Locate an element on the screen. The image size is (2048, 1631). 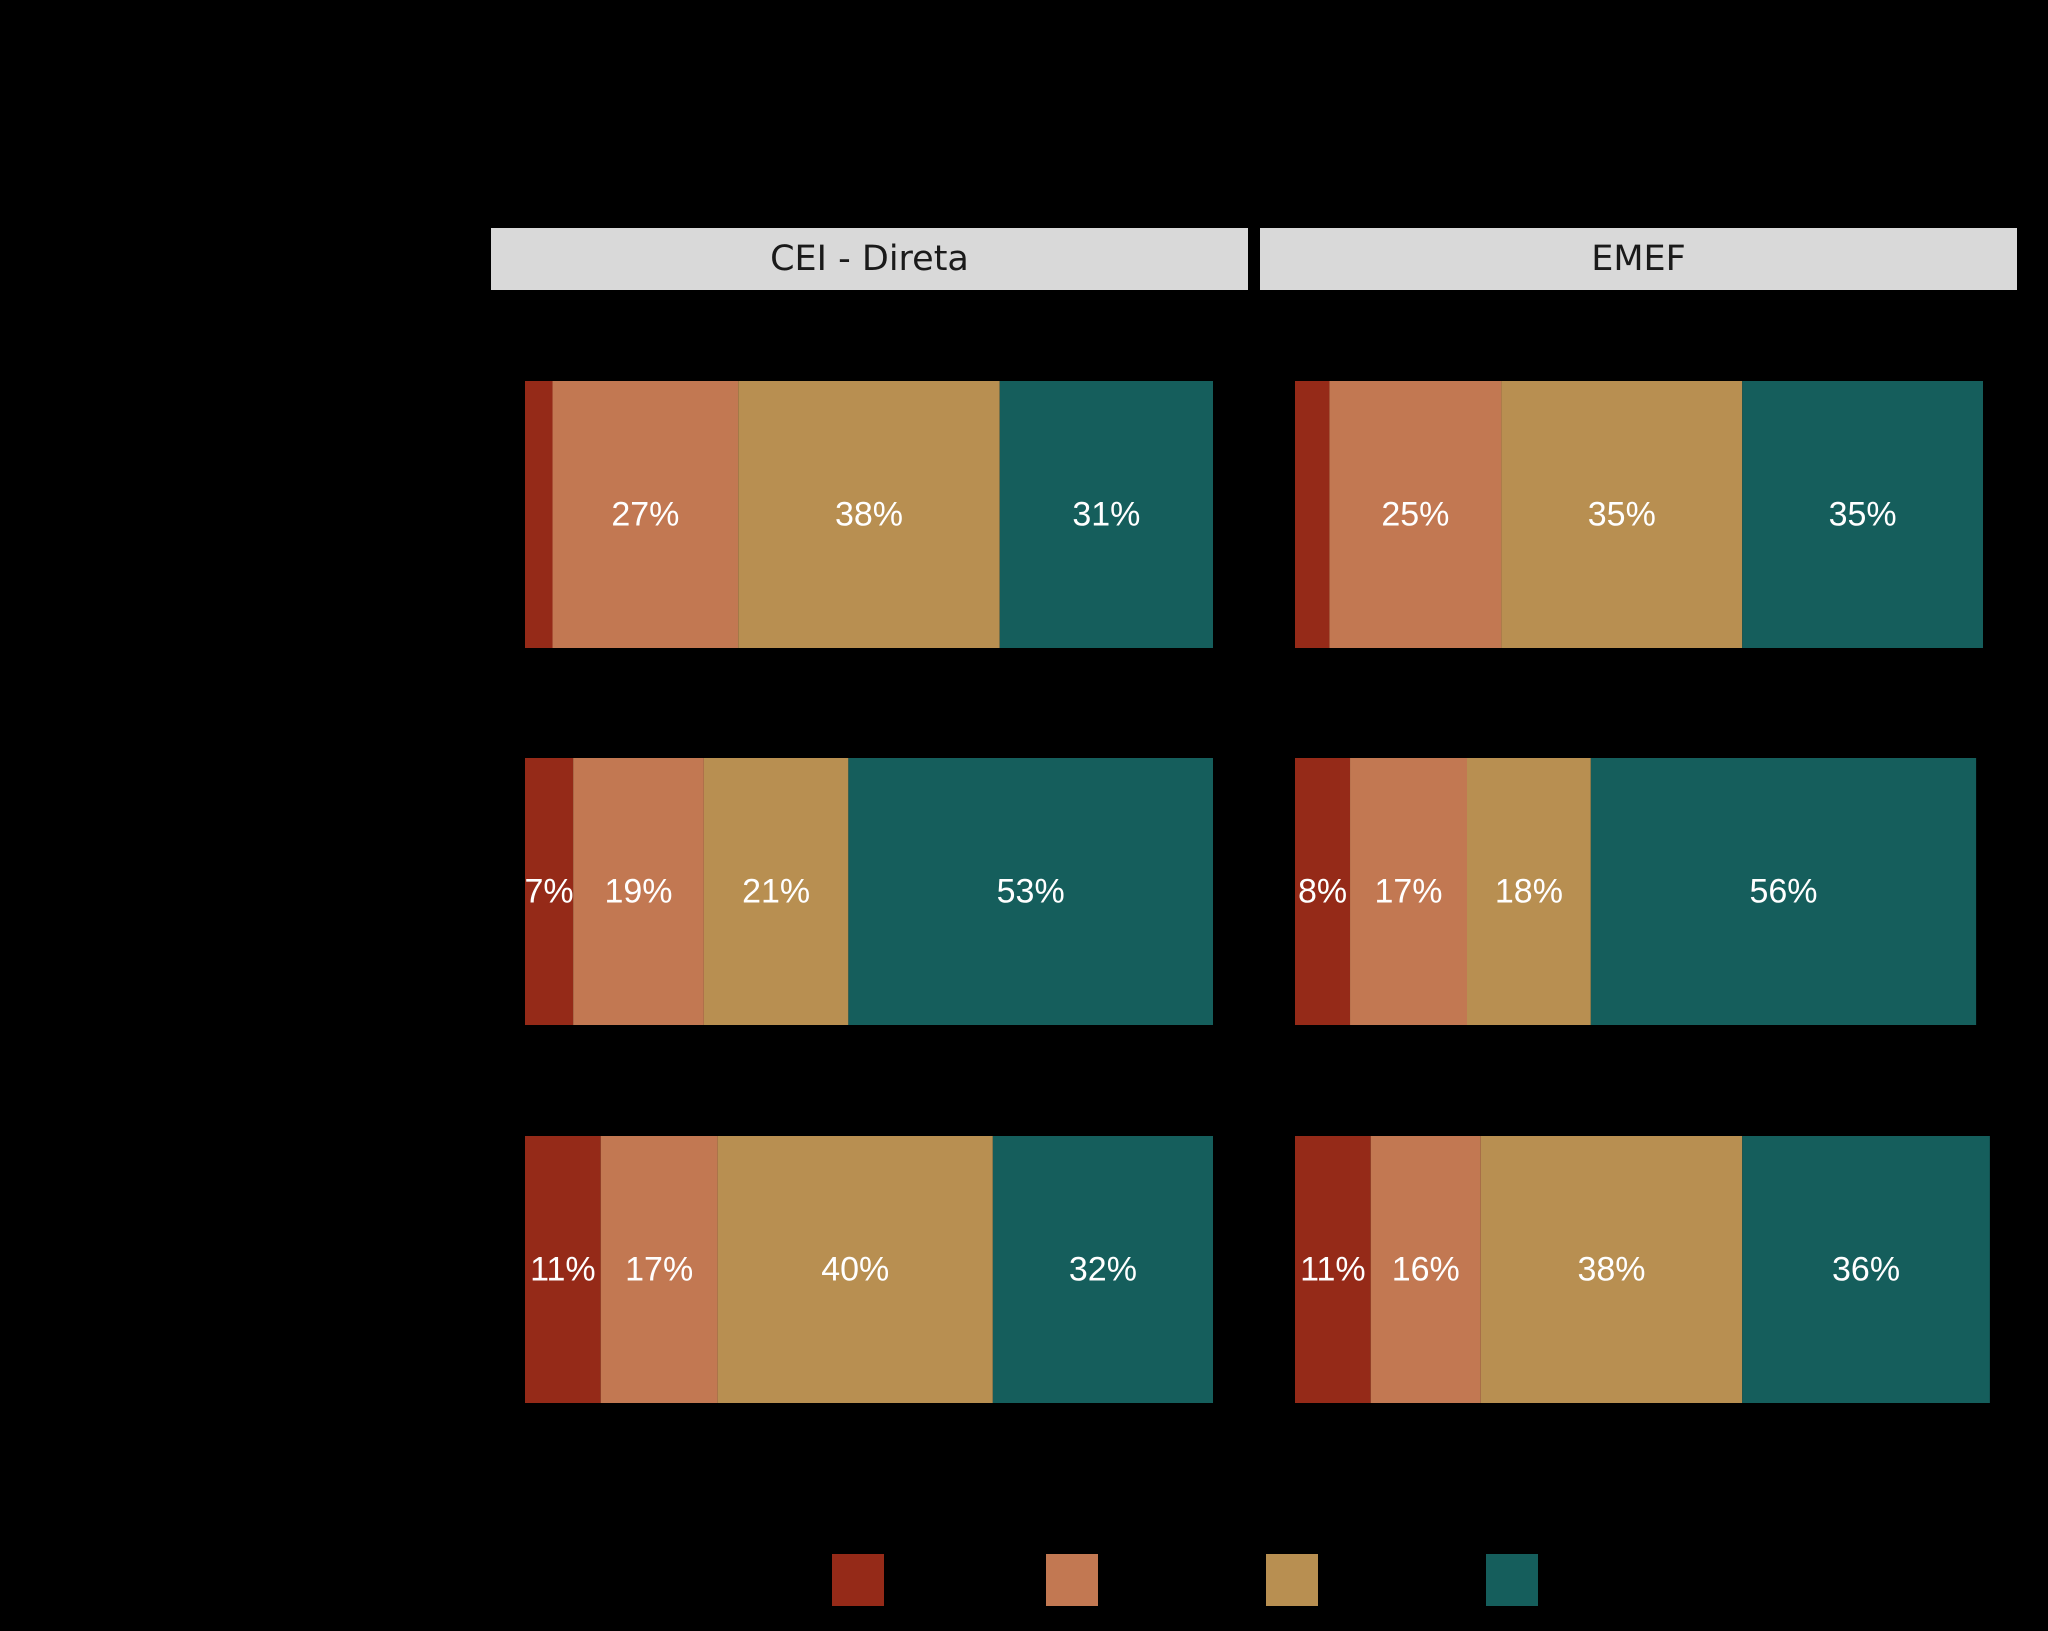
bar-segment-f1-r2-s1 is located at coordinates (1425, 1269).